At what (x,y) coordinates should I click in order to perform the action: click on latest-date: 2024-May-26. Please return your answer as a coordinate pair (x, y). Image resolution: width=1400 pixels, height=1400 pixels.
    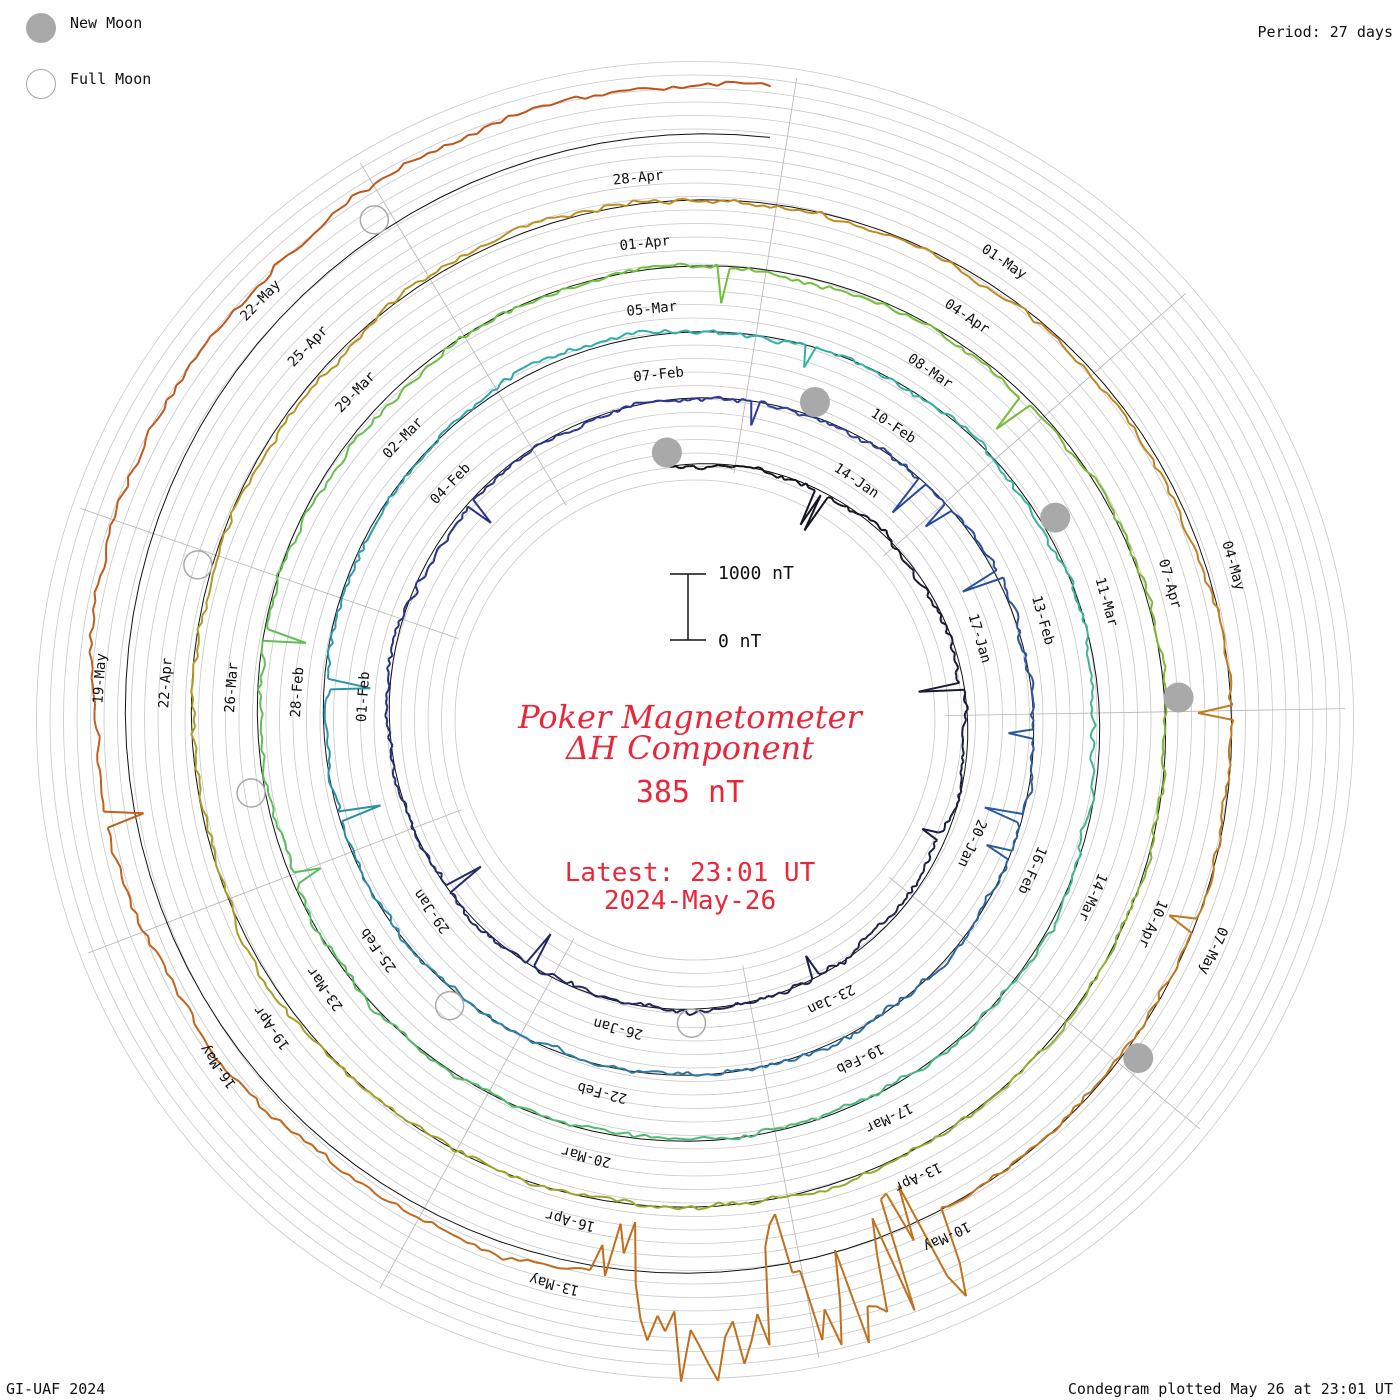
    Looking at the image, I should click on (690, 901).